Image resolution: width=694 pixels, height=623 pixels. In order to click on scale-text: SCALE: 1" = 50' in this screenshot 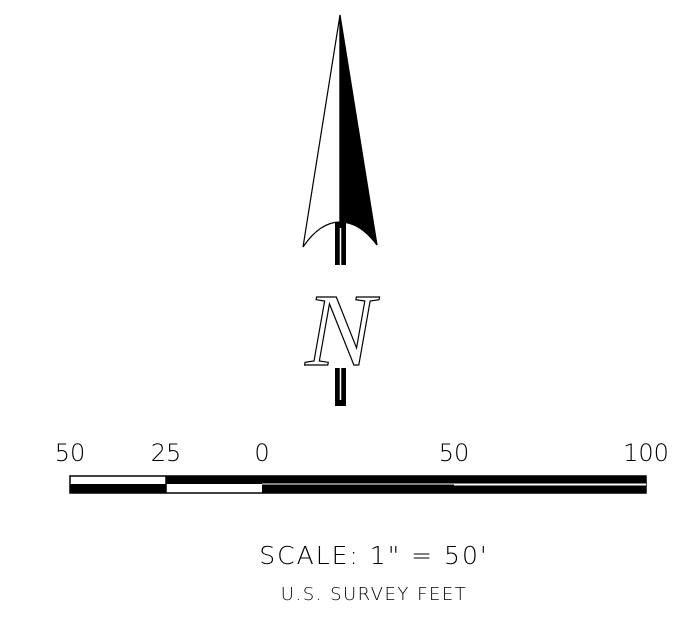, I will do `click(373, 555)`.